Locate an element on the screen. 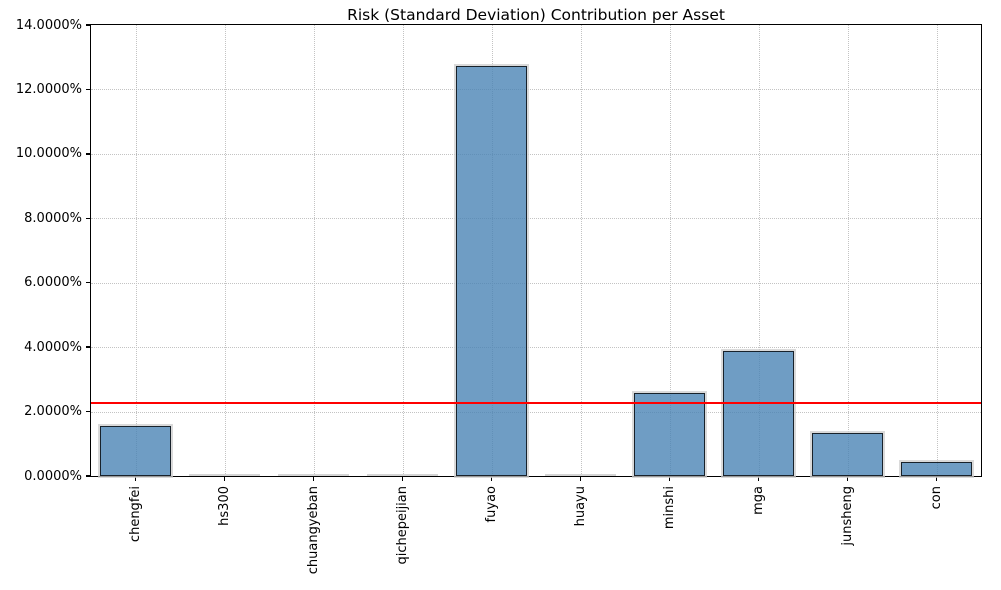  x-tick-label: chengfei is located at coordinates (135, 514).